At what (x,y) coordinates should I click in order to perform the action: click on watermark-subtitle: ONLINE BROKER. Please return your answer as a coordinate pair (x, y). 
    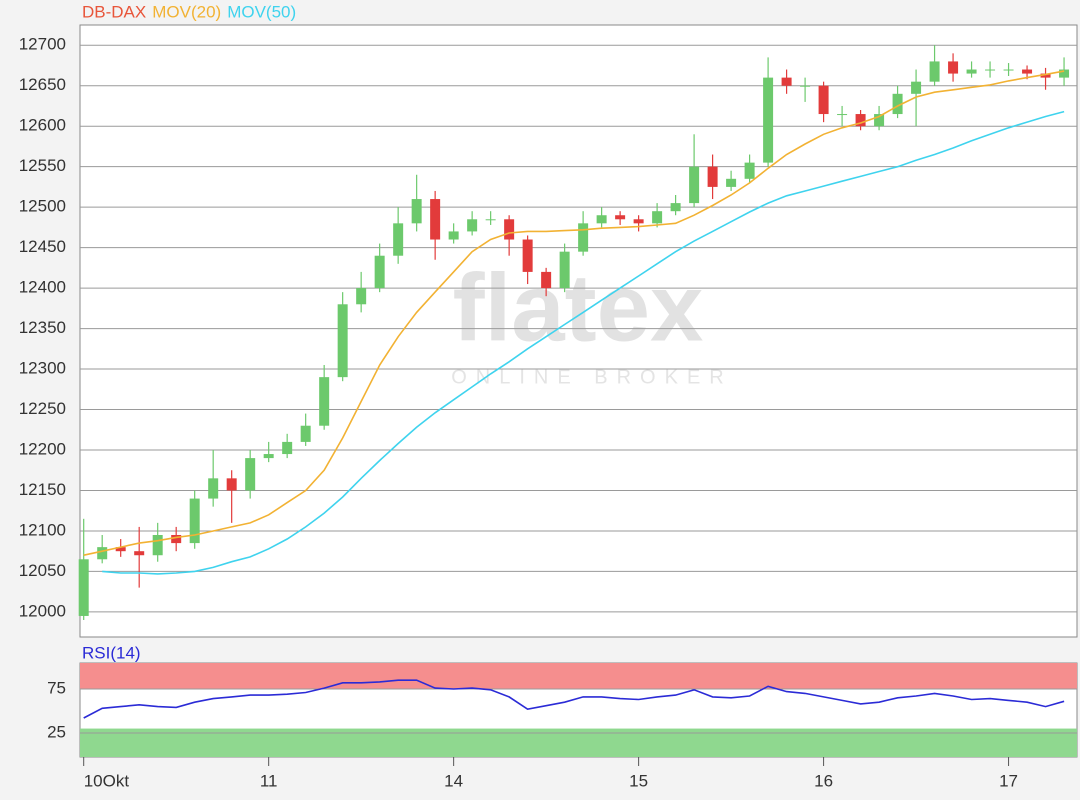
    Looking at the image, I should click on (591, 377).